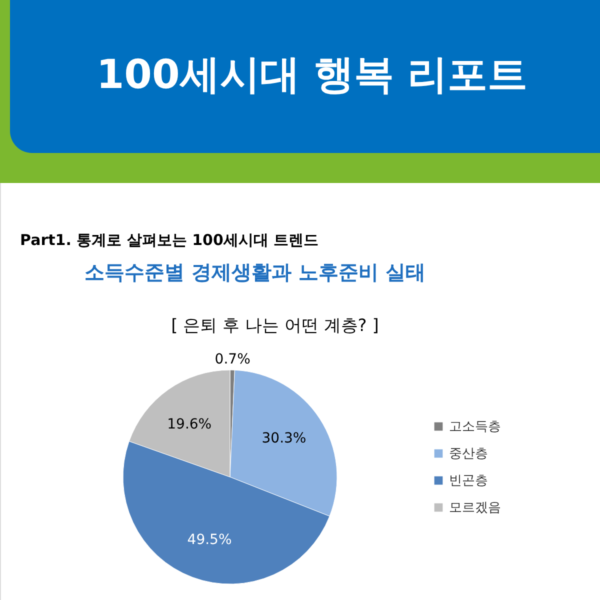  Describe the element at coordinates (312, 75) in the screenshot. I see `chart-title: 100세시대 행복 리포트` at that location.